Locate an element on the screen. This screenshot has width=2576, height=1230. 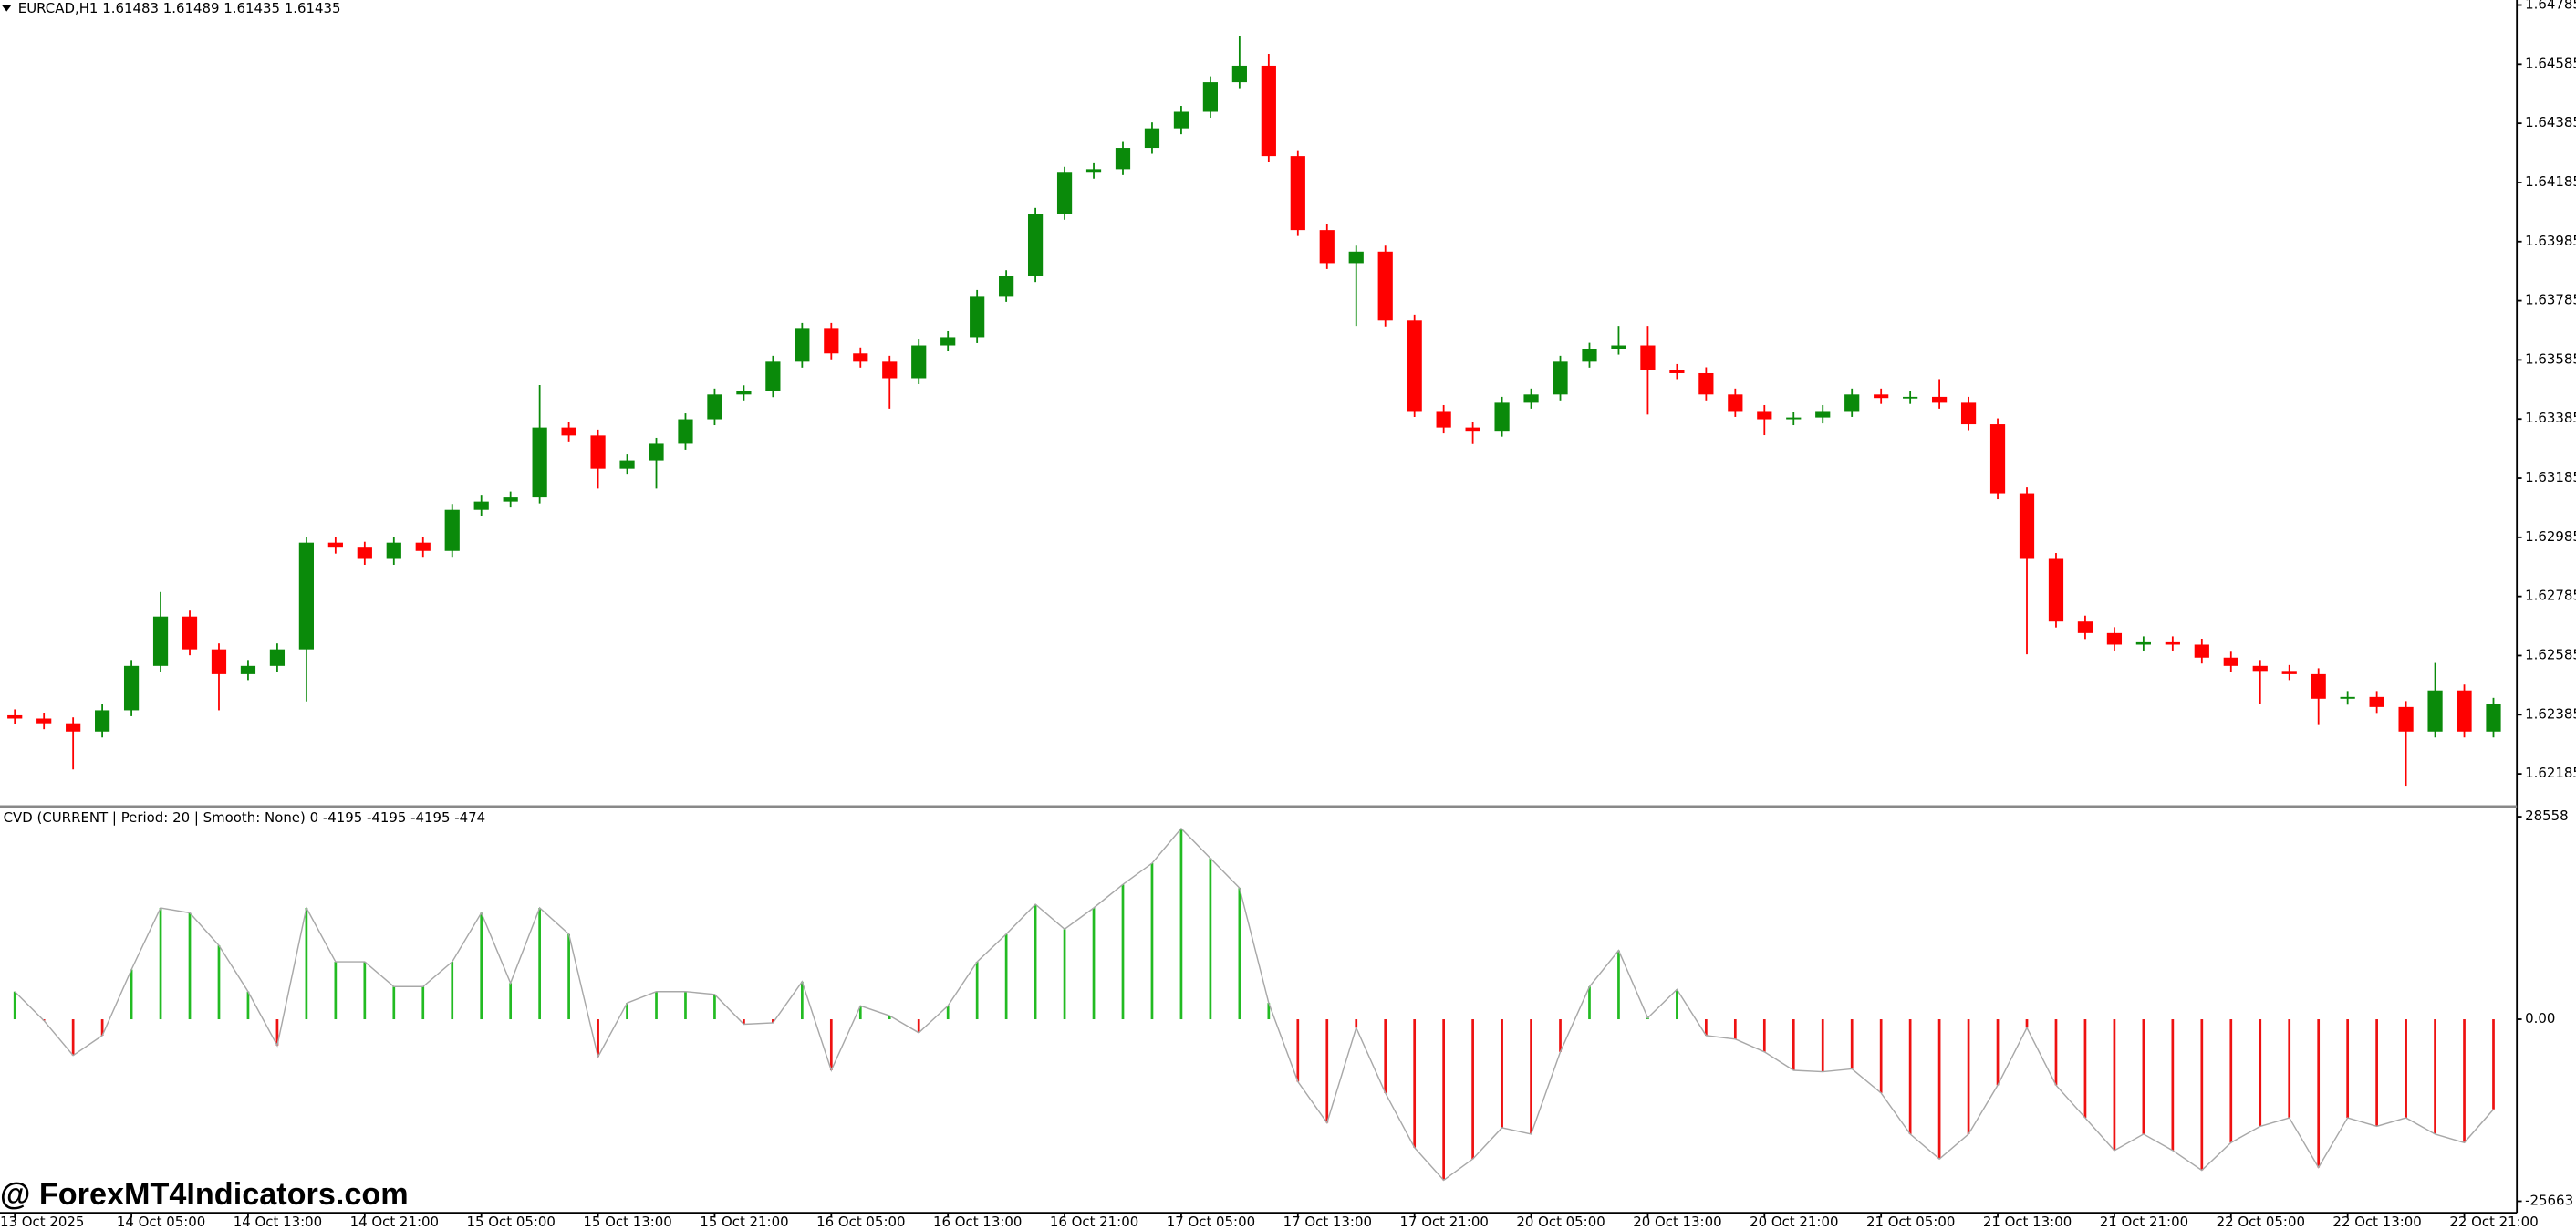
x-tick-label: 15 Oct 05:00 is located at coordinates (510, 1222).